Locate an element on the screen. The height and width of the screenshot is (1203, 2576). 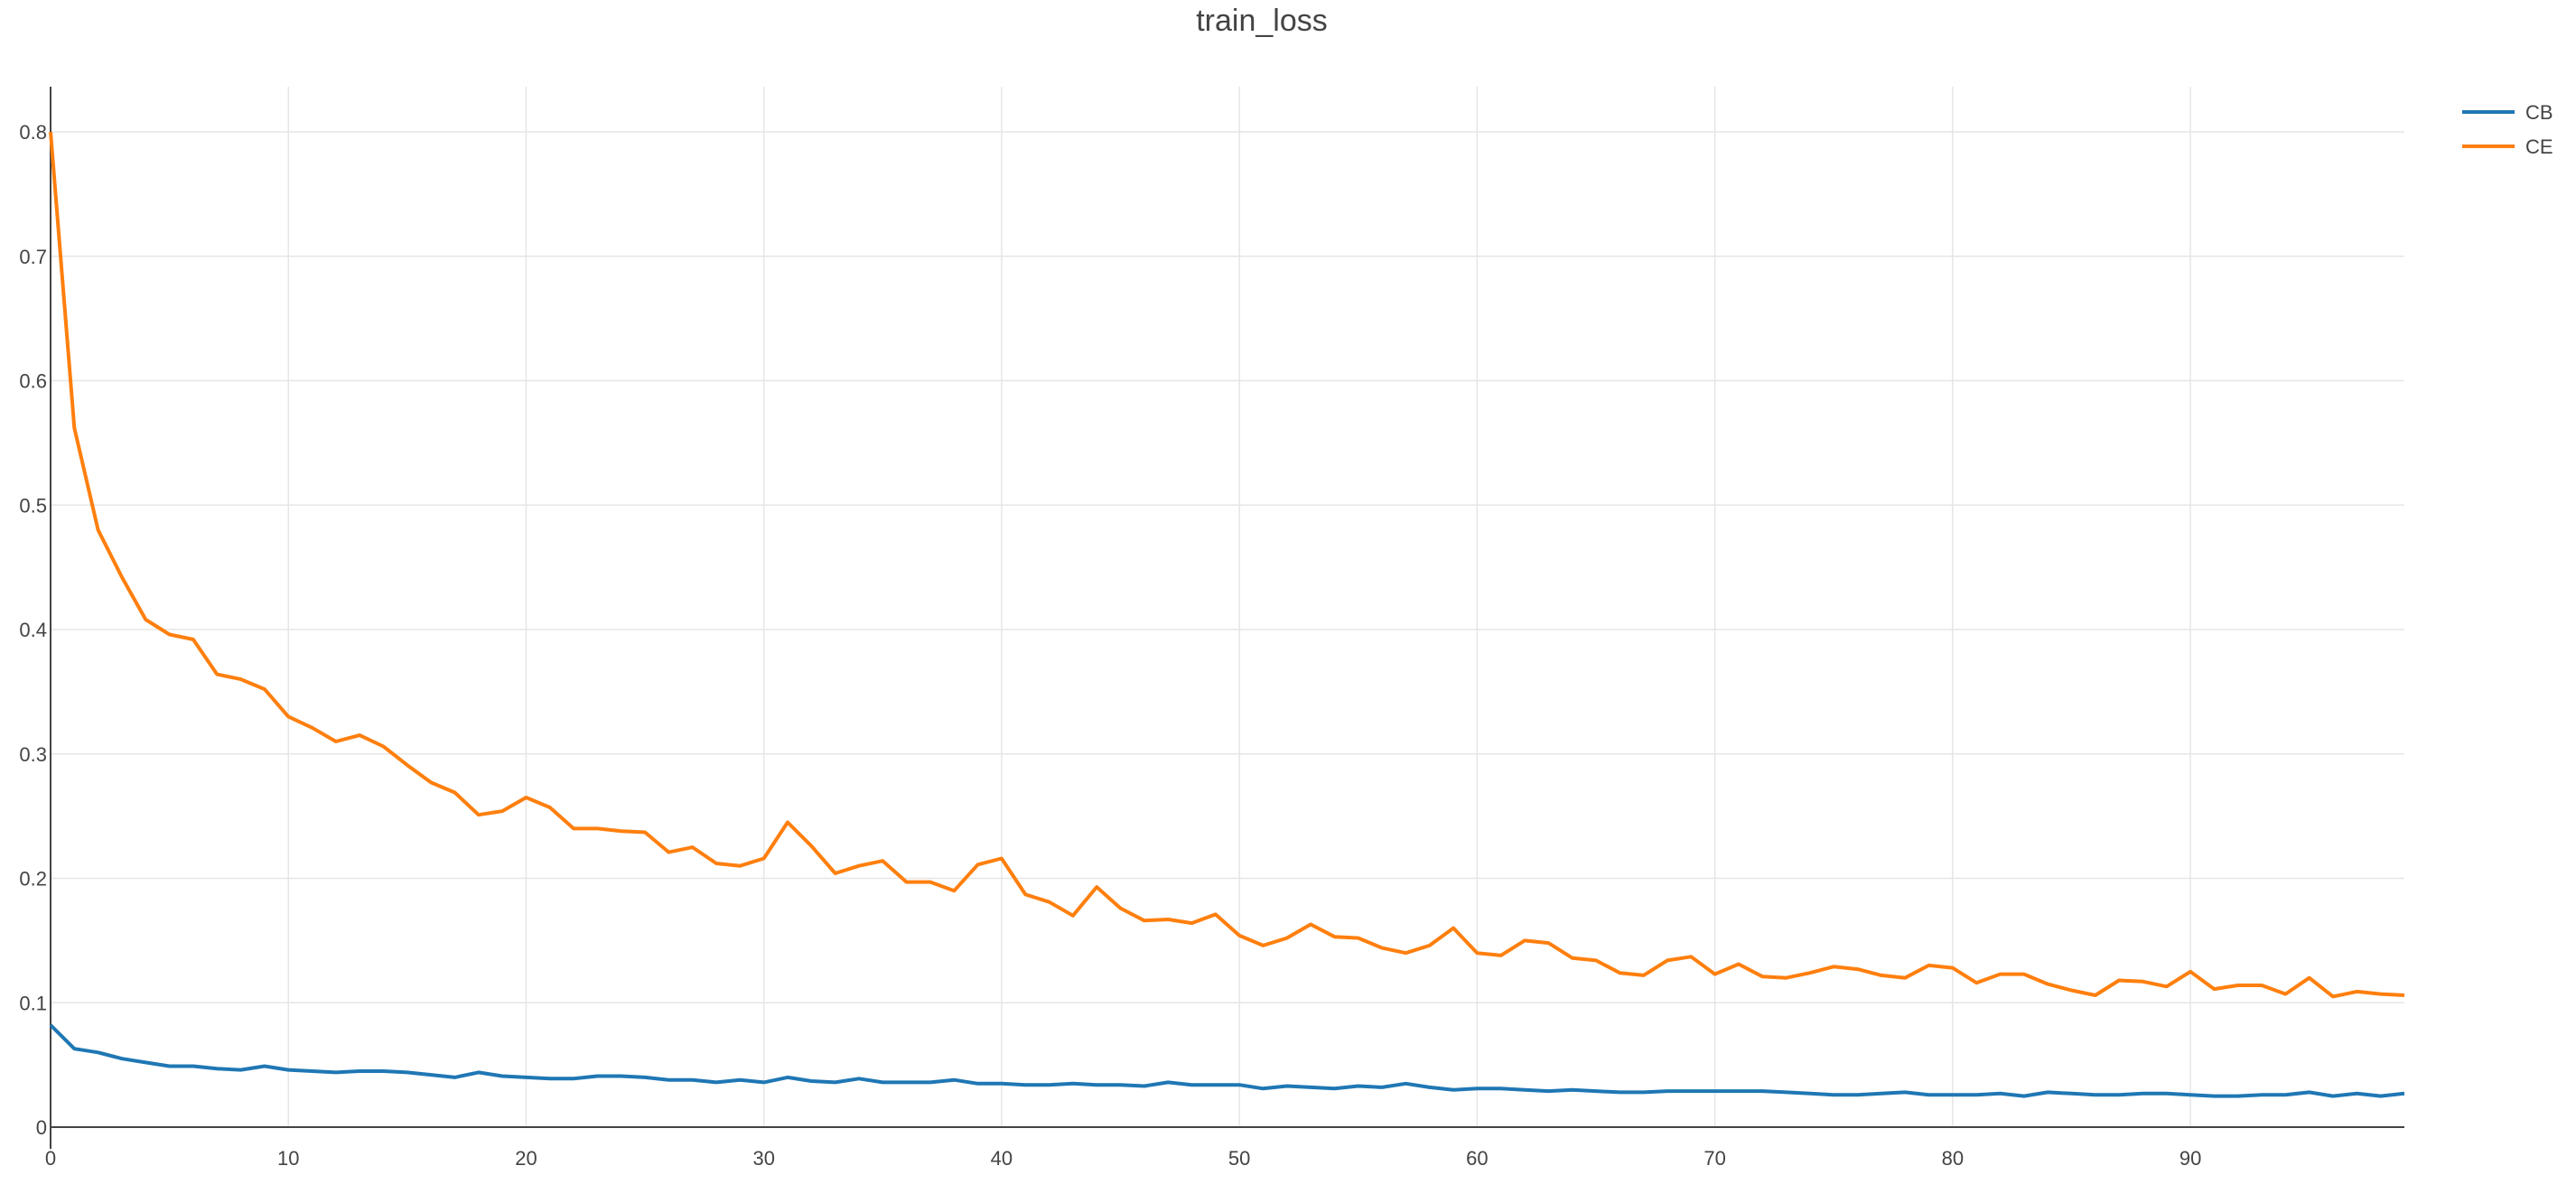
legend: CB CE is located at coordinates (2507, 130).